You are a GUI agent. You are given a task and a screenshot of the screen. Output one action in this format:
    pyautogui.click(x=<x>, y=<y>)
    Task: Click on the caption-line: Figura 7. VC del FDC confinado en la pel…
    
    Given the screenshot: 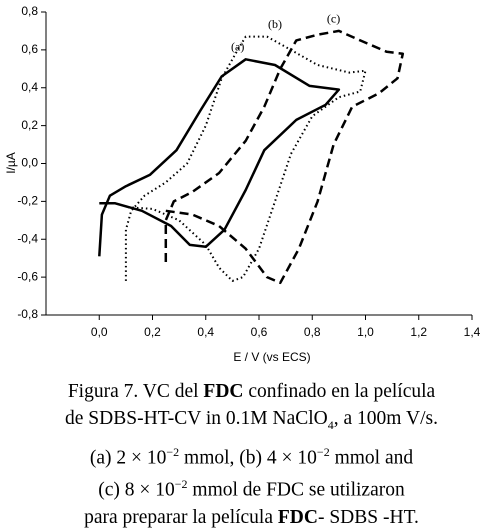 What is the action you would take?
    pyautogui.click(x=251, y=391)
    